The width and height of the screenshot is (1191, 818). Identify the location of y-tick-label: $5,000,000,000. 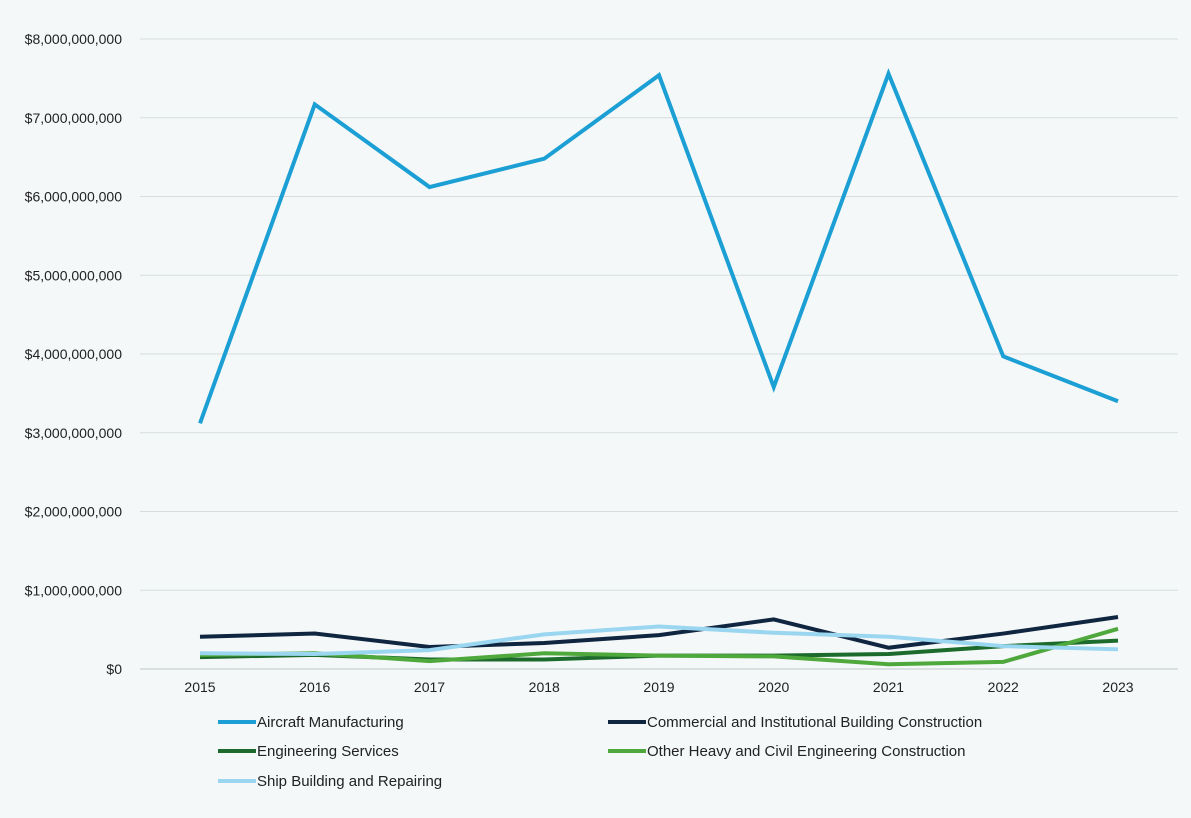
(74, 275).